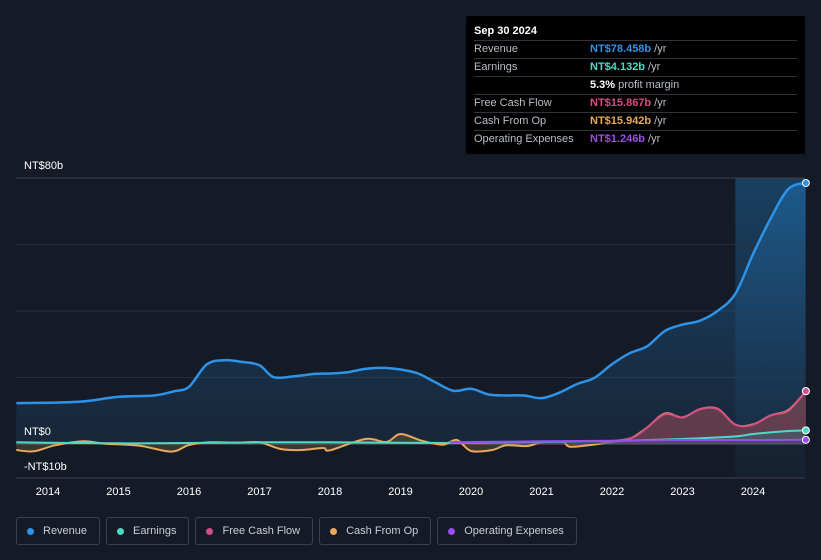 This screenshot has width=821, height=560. I want to click on tooltip-row-value: NT$1.246b/yr, so click(625, 139).